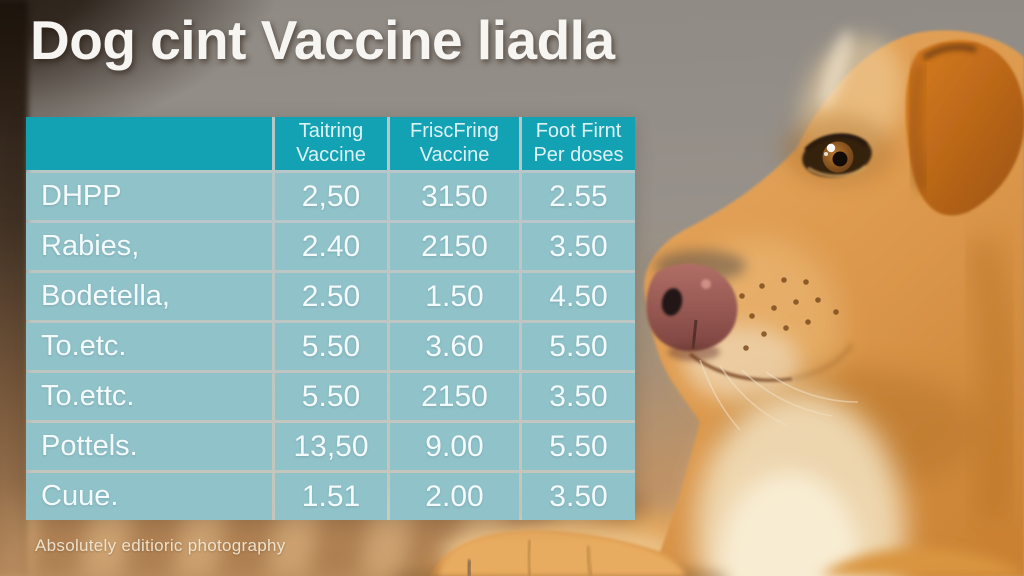 This screenshot has width=1024, height=576. What do you see at coordinates (692, 312) in the screenshot?
I see `dog-nose` at bounding box center [692, 312].